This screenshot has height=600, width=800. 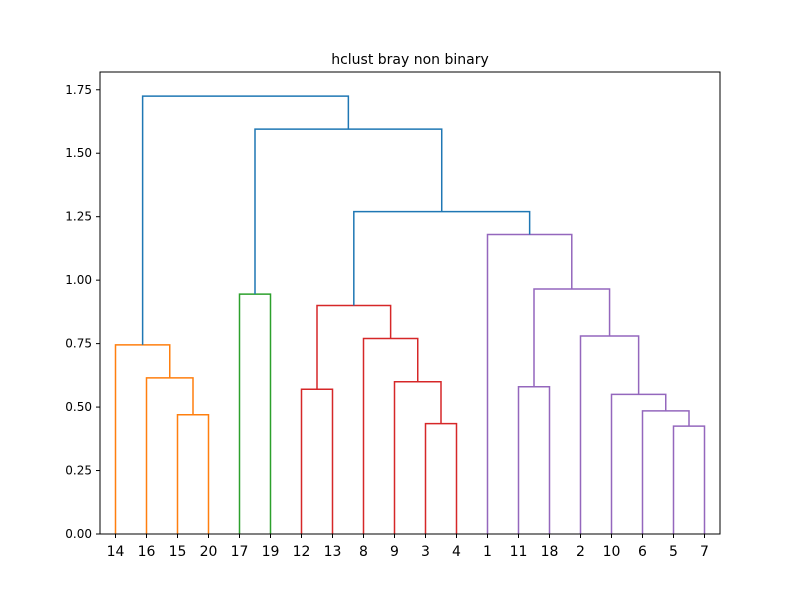 I want to click on leaf-label: 17, so click(x=240, y=552).